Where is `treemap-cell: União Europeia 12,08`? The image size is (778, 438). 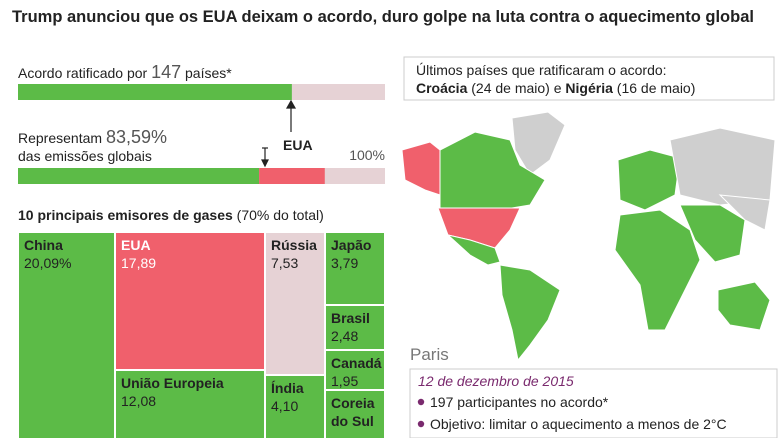
treemap-cell: União Europeia 12,08 is located at coordinates (190, 404).